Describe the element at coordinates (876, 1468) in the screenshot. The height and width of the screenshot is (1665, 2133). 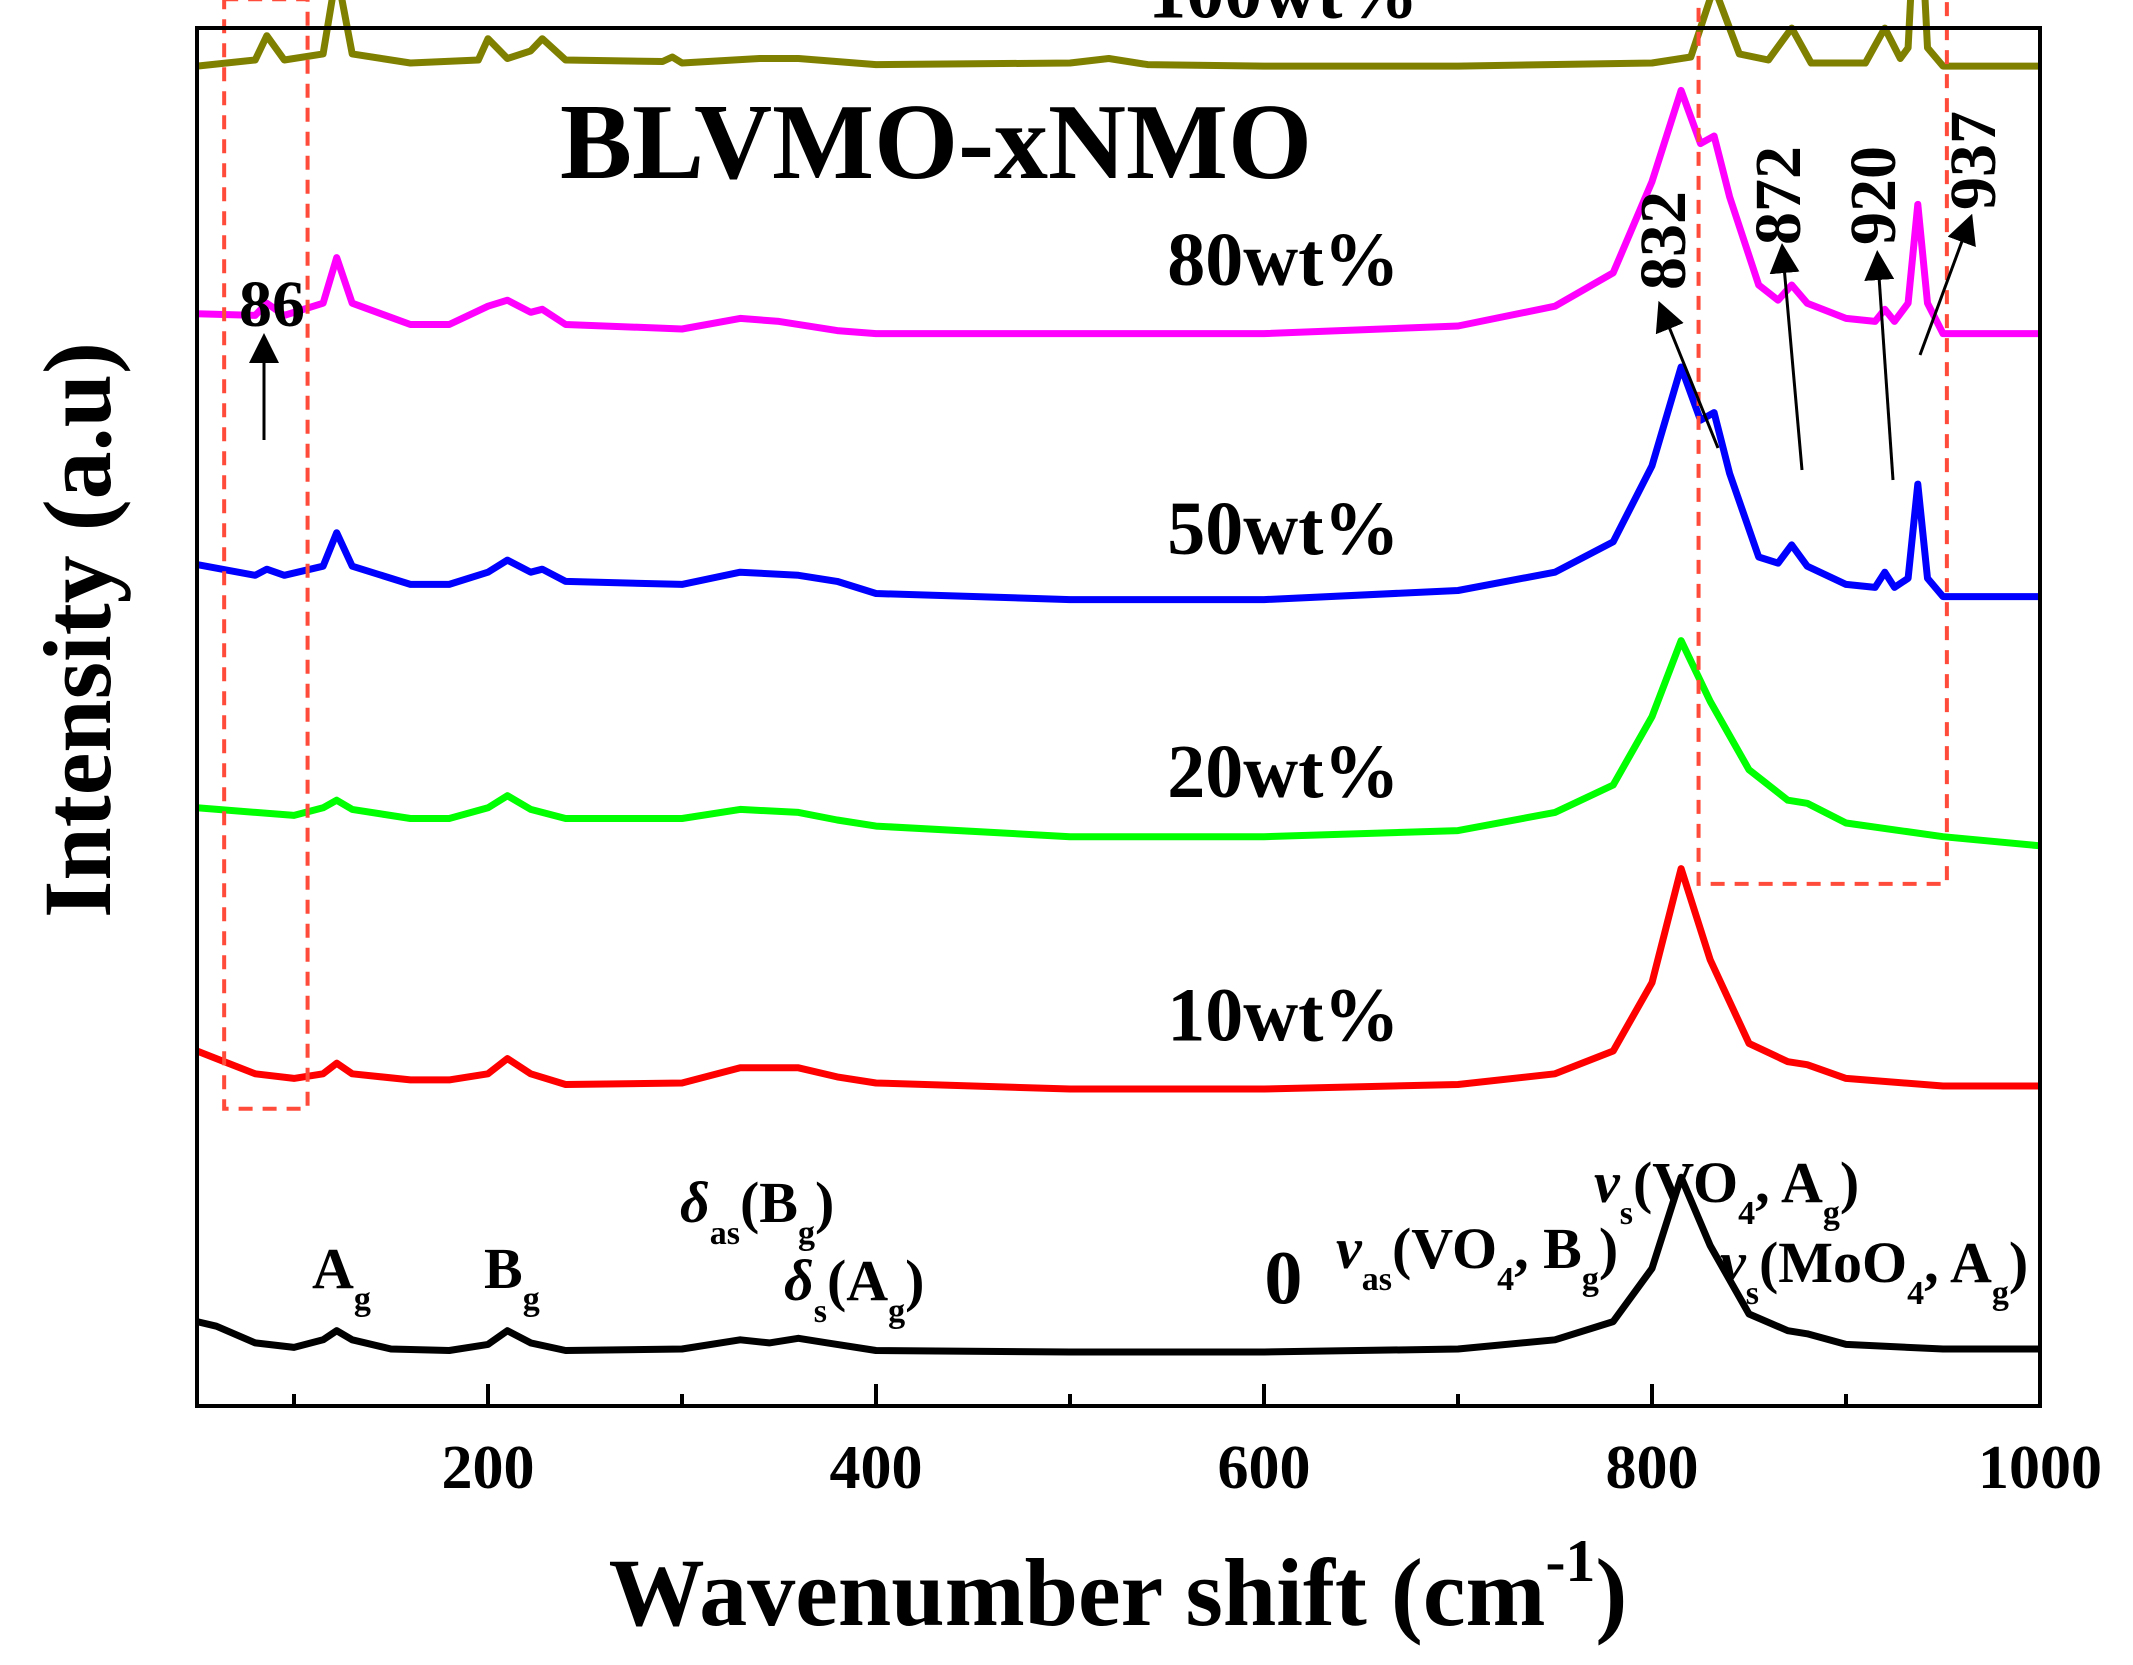
I see `x-tick-label: 400` at that location.